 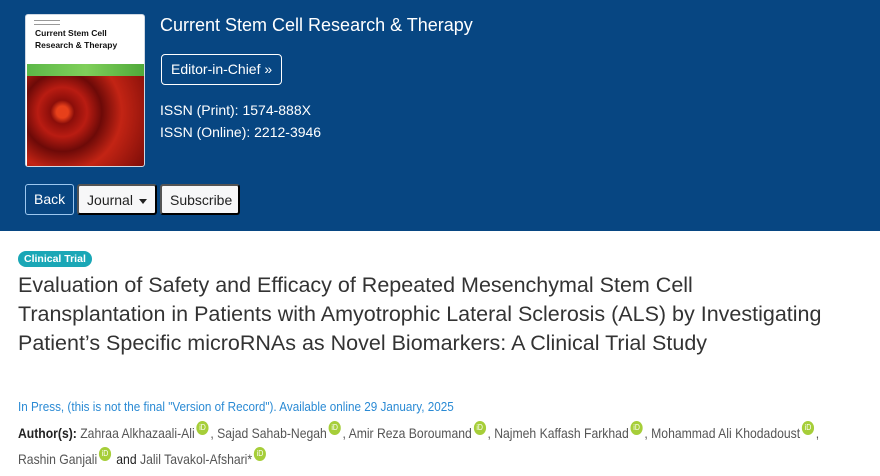 I want to click on cover-decoration, so click(x=47, y=22).